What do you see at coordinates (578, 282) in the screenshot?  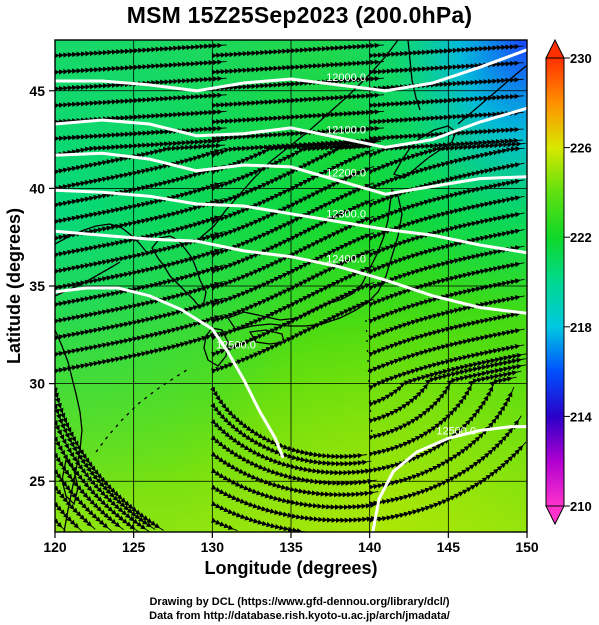 I see `colorbar-ticks: 210 214 218 222 226 230` at bounding box center [578, 282].